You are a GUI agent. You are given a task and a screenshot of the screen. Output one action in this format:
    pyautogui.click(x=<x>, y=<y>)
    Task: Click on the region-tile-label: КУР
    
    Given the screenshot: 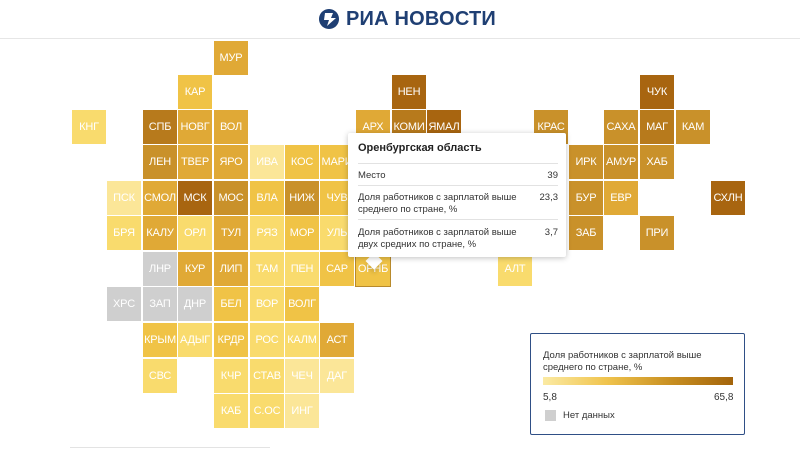 What is the action you would take?
    pyautogui.click(x=195, y=268)
    